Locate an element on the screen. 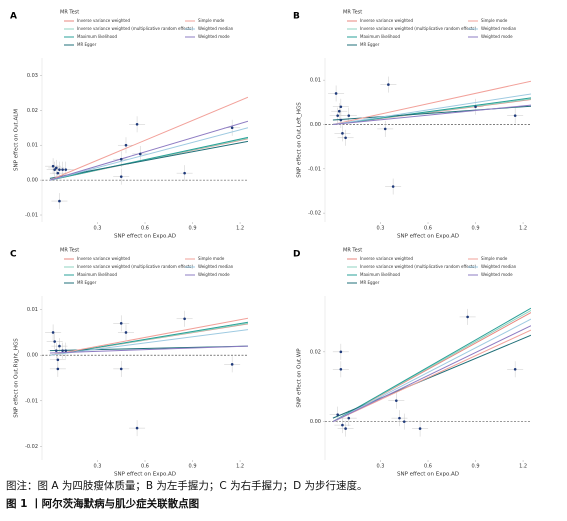 Image resolution: width=567 pixels, height=521 pixels. y-tick-label: -0.02 is located at coordinates (314, 214).